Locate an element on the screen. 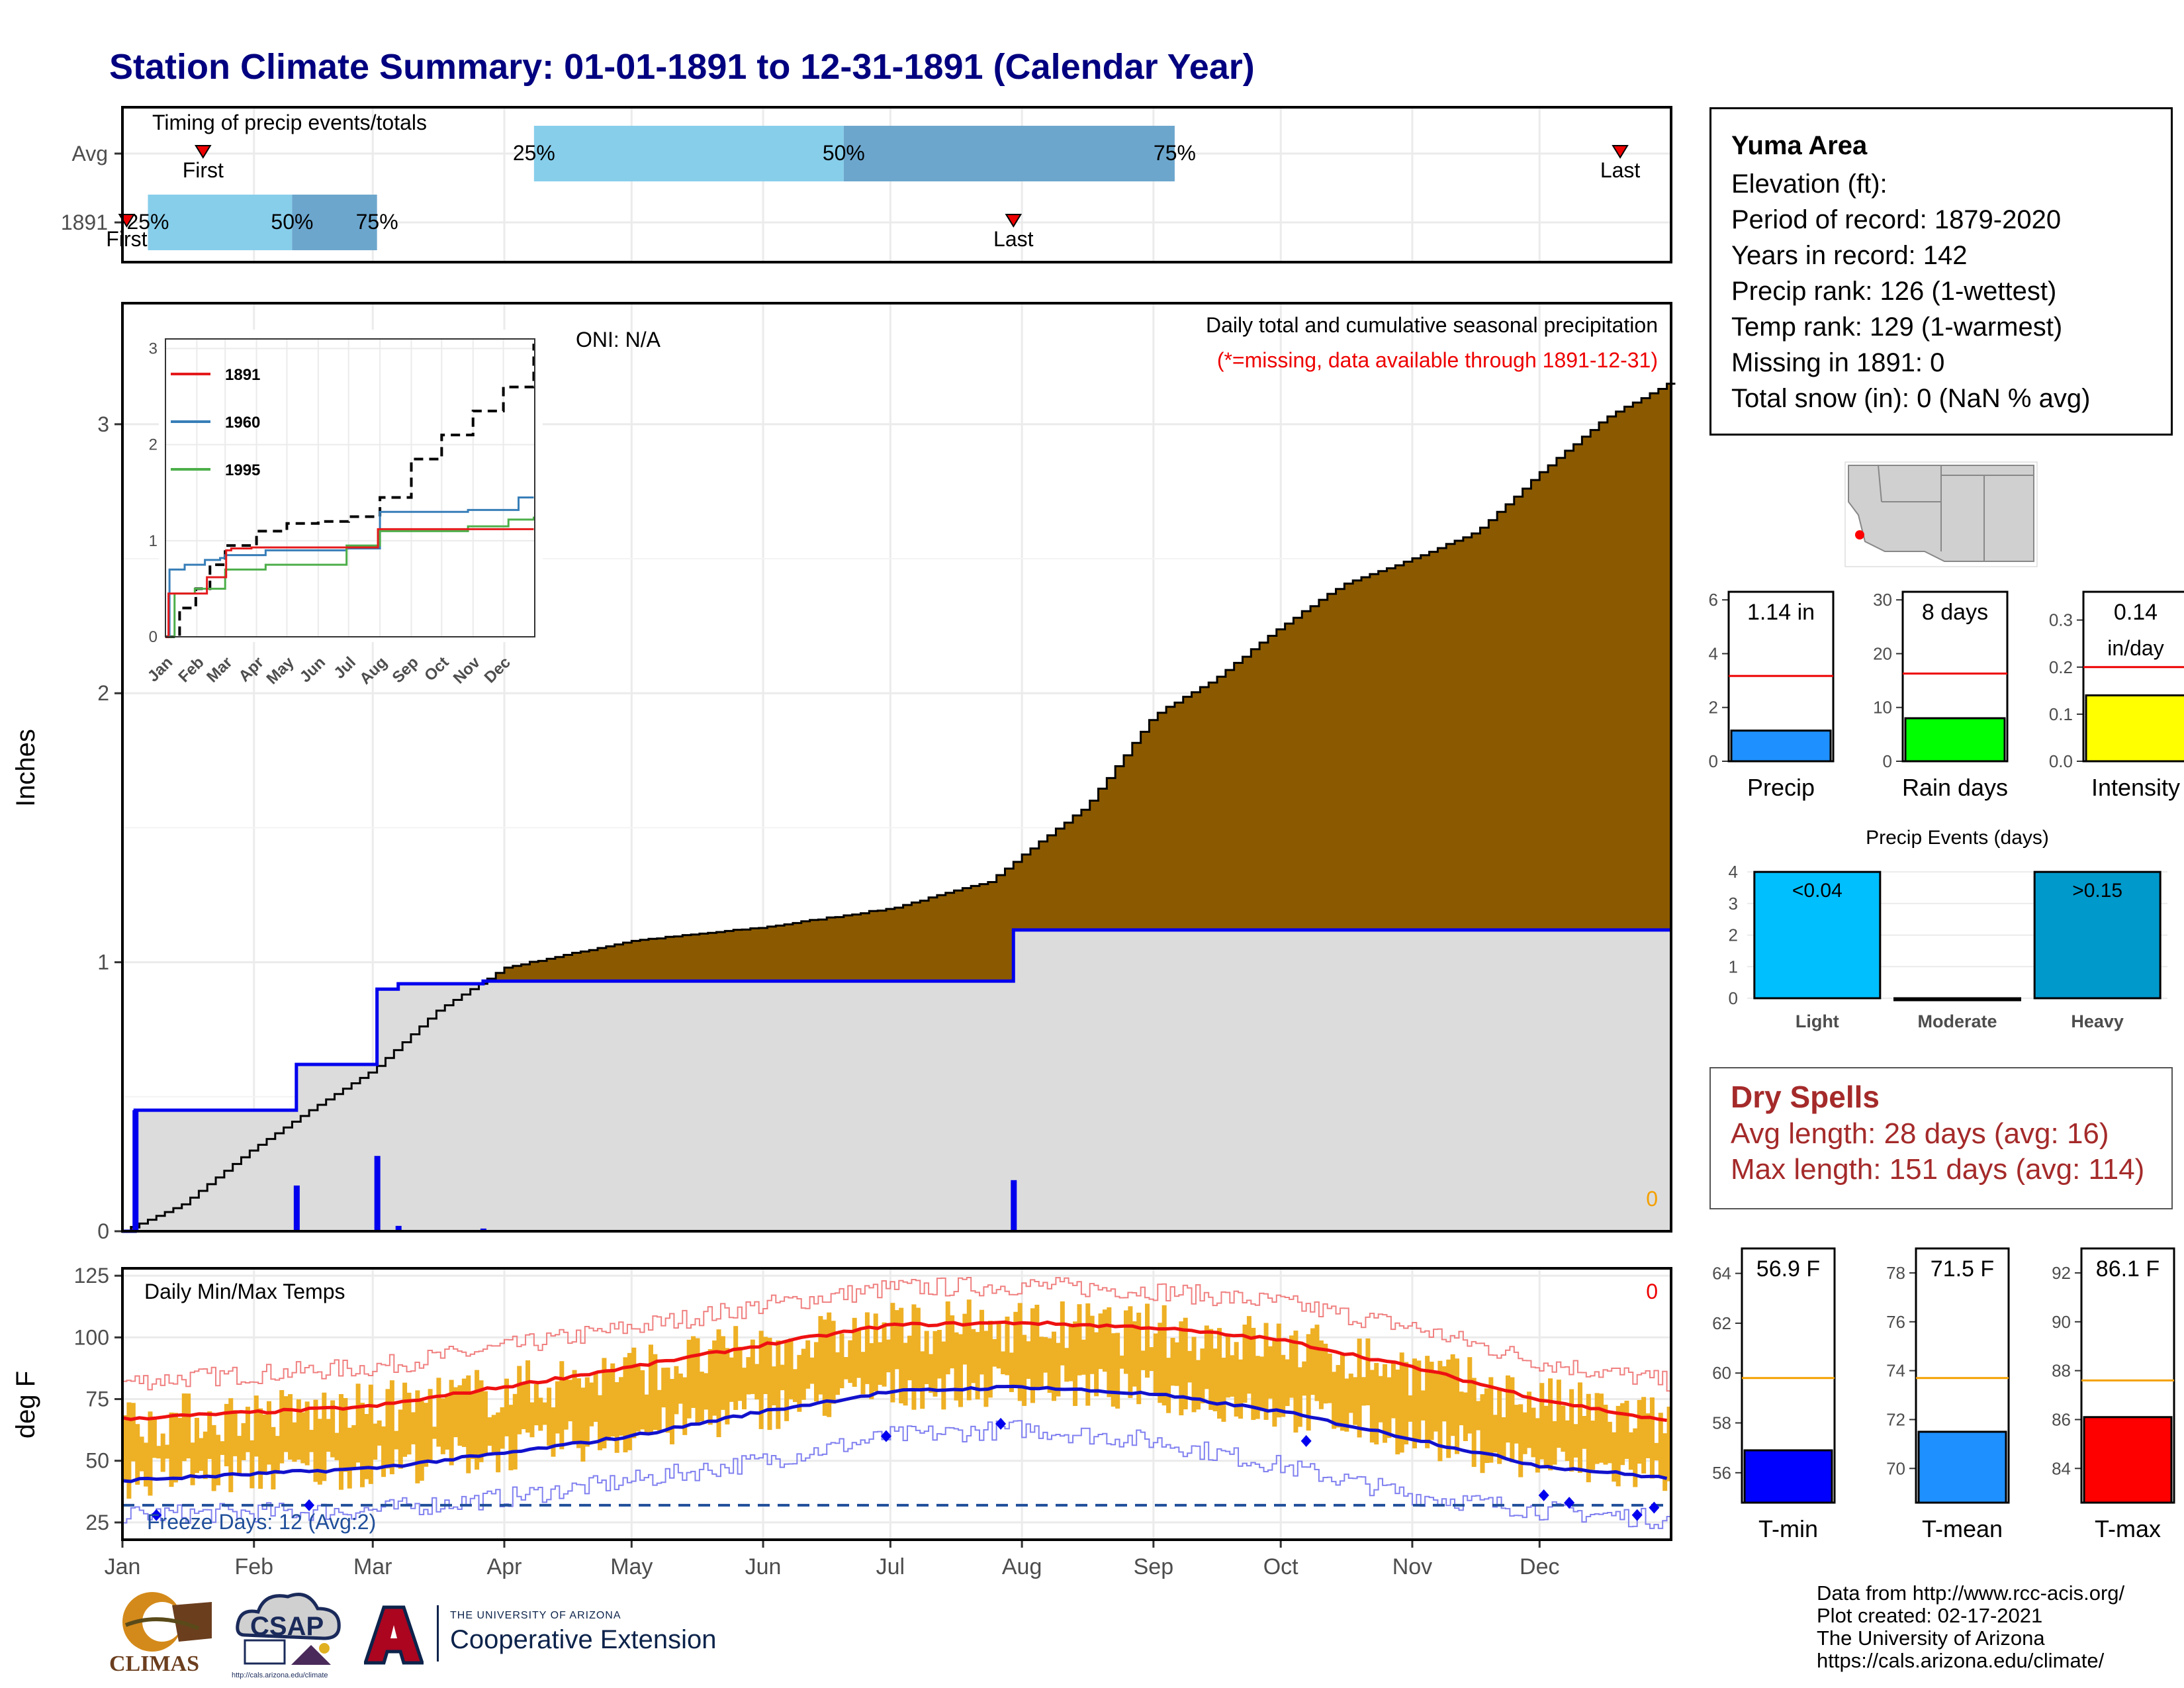 The image size is (2184, 1688). temp-x-tick-label: Nov is located at coordinates (1412, 1566).